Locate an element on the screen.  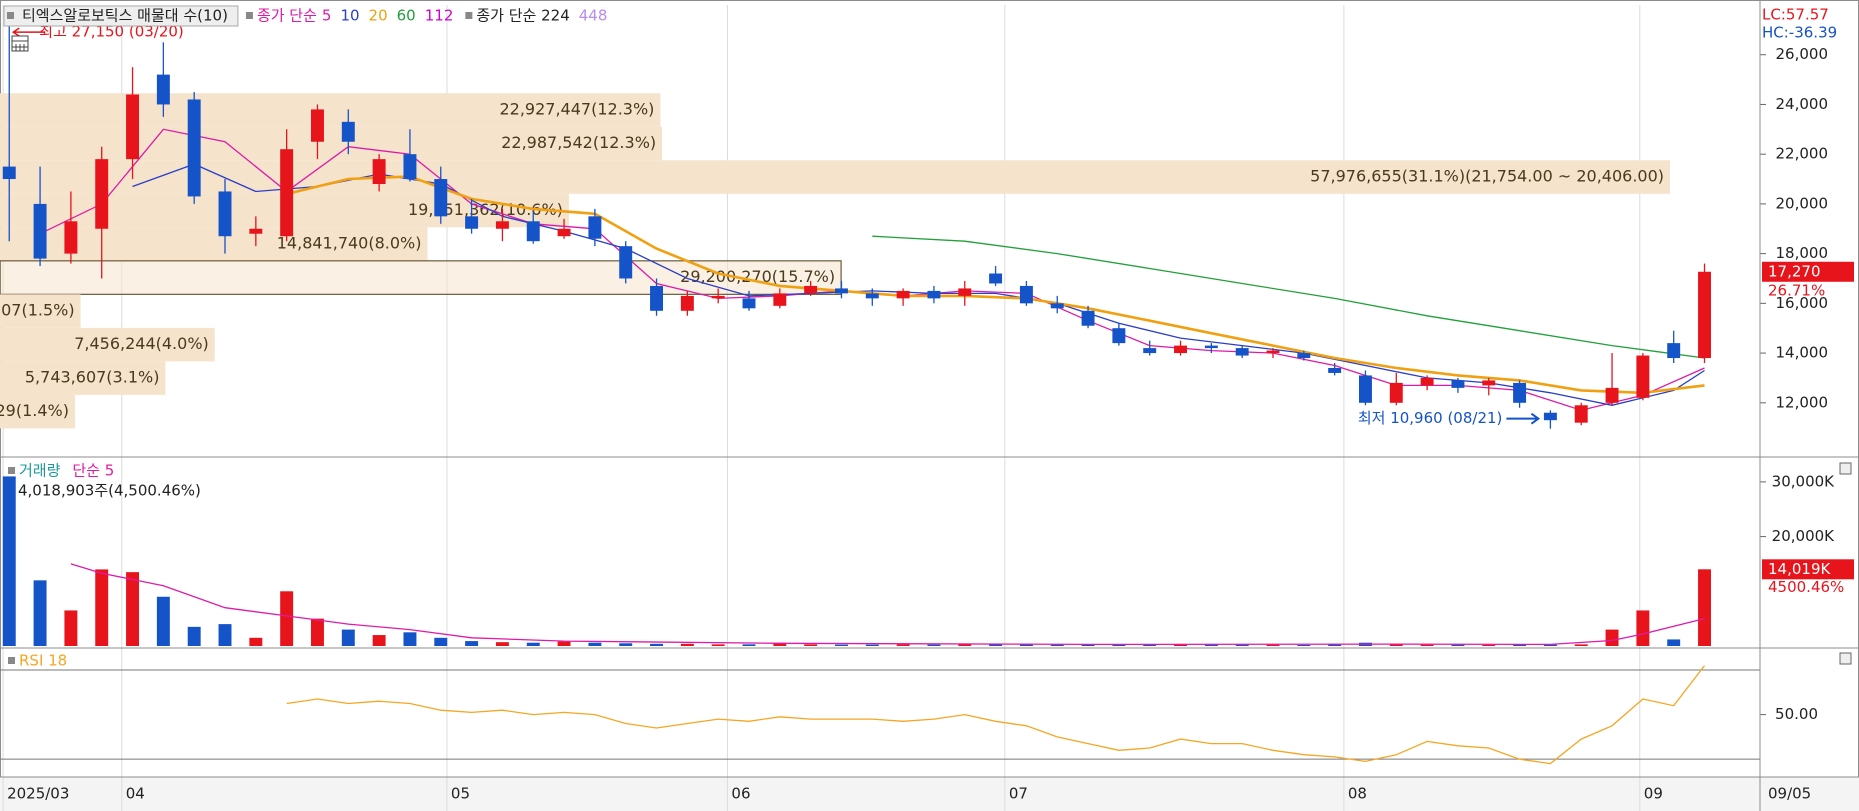
volume-ma-line is located at coordinates (887, 604).